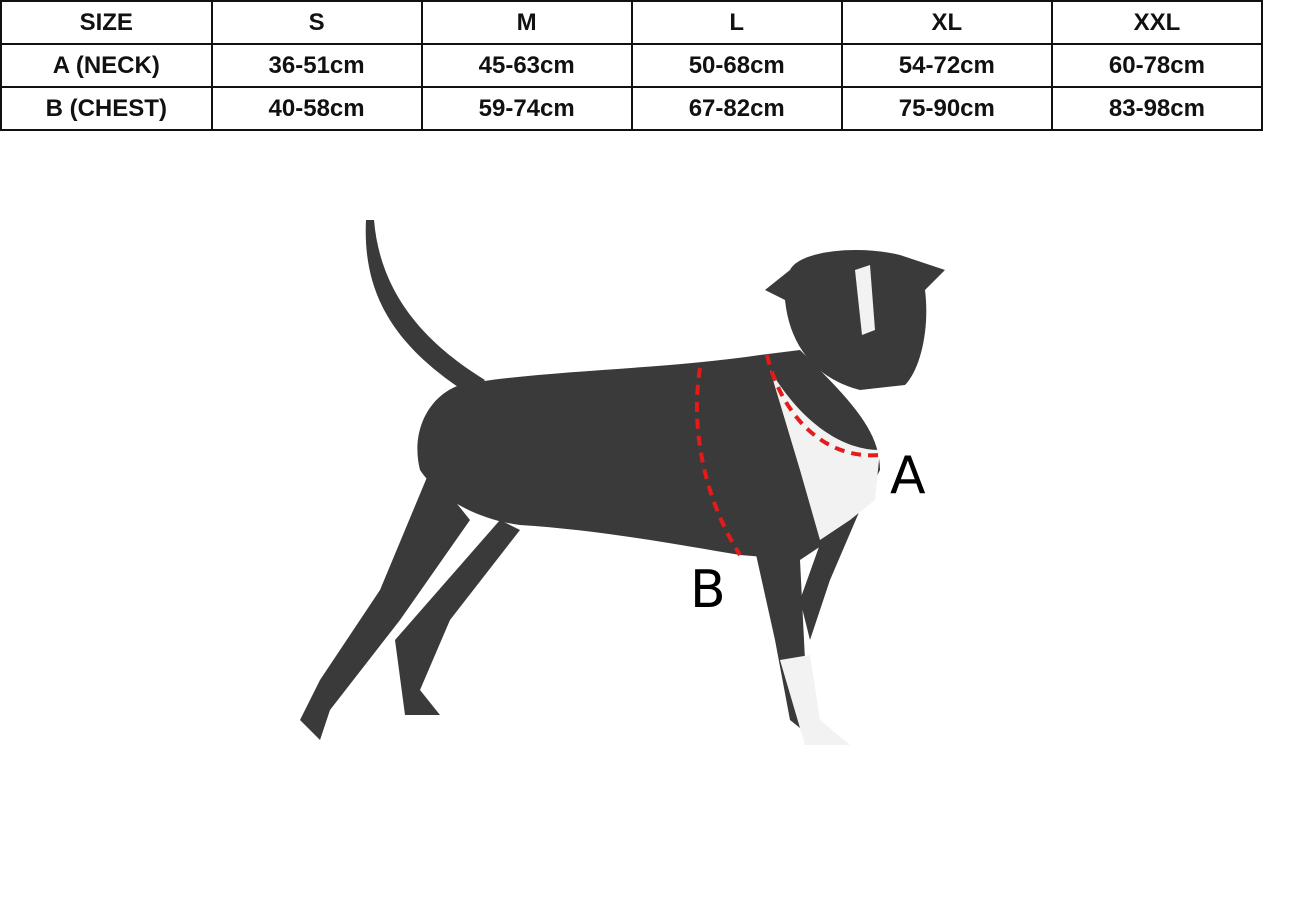 This screenshot has height=900, width=1300. Describe the element at coordinates (718, 462) in the screenshot. I see `chest-measure-line` at that location.